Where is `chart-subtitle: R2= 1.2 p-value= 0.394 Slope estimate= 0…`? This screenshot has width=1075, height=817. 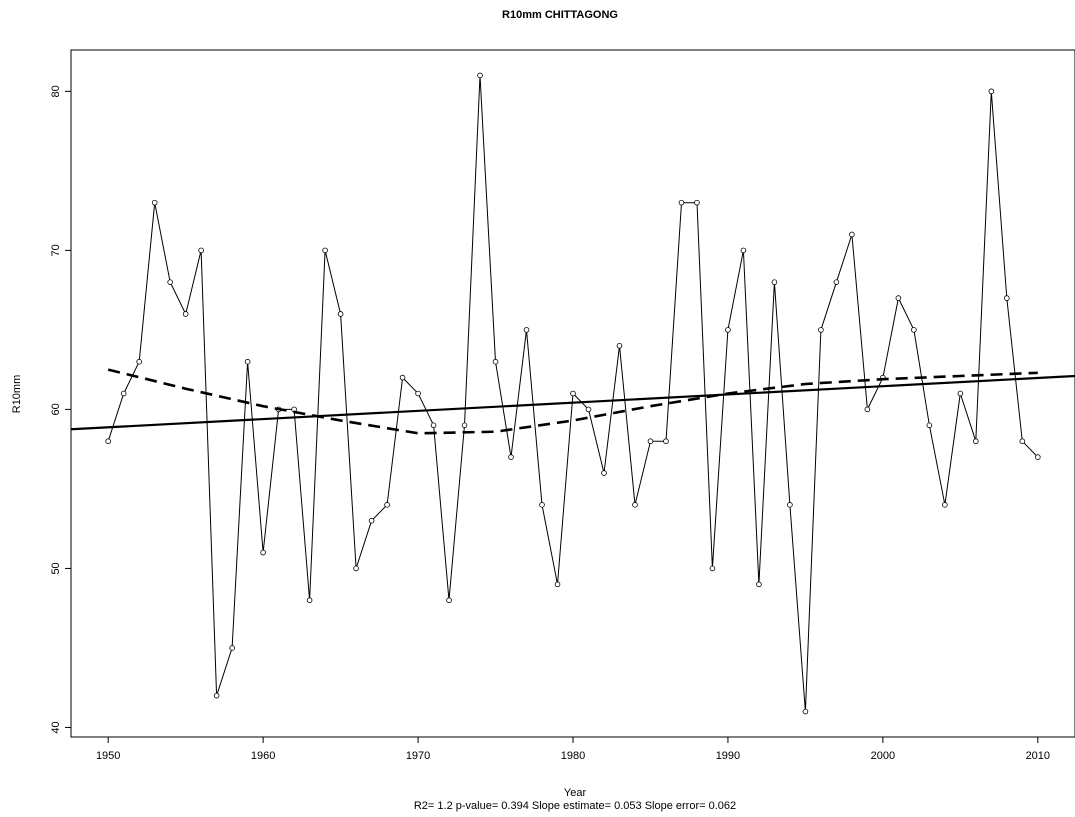
chart-subtitle: R2= 1.2 p-value= 0.394 Slope estimate= 0… is located at coordinates (575, 806).